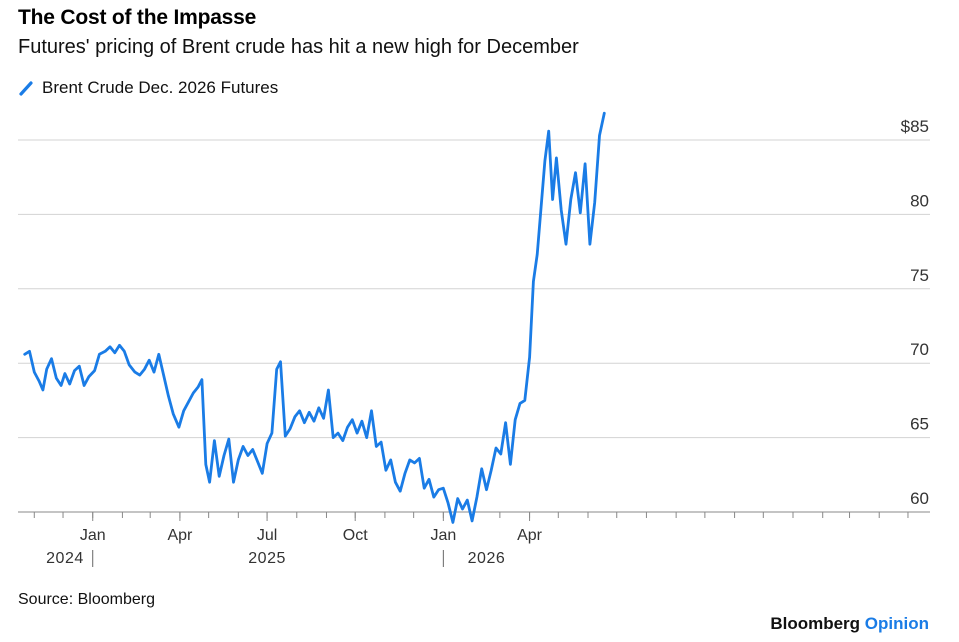  I want to click on x-tick-label: Oct, so click(355, 535).